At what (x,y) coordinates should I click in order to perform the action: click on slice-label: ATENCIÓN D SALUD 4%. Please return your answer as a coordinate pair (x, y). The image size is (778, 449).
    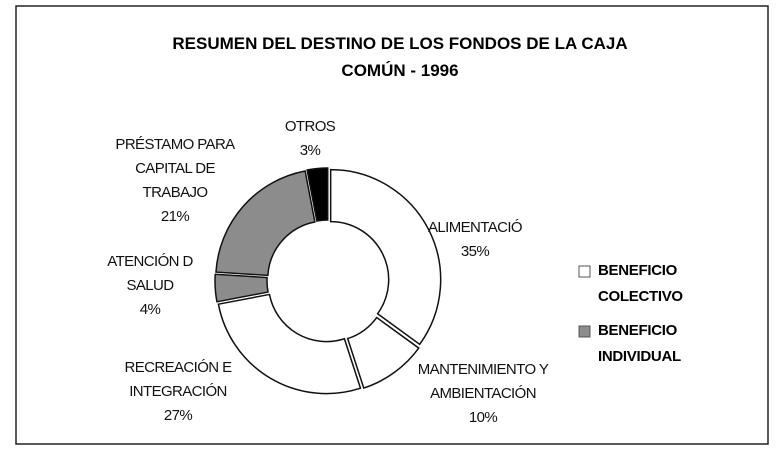
    Looking at the image, I should click on (150, 286).